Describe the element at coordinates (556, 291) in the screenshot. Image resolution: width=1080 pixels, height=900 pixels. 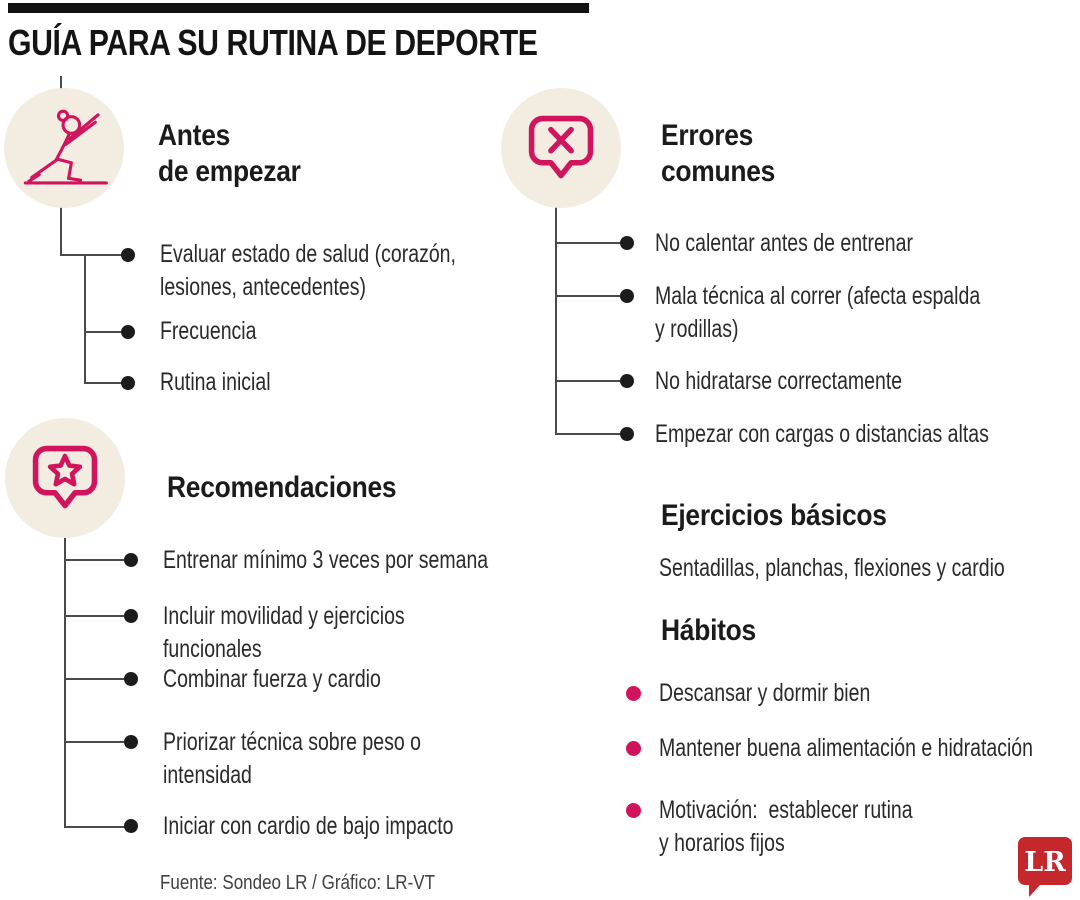
I see `errores-connector-stem` at that location.